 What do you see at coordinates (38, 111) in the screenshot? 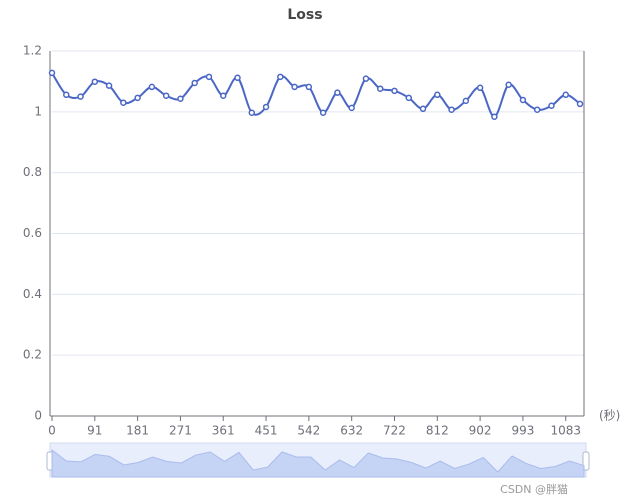
I see `y-tick-label: 1` at bounding box center [38, 111].